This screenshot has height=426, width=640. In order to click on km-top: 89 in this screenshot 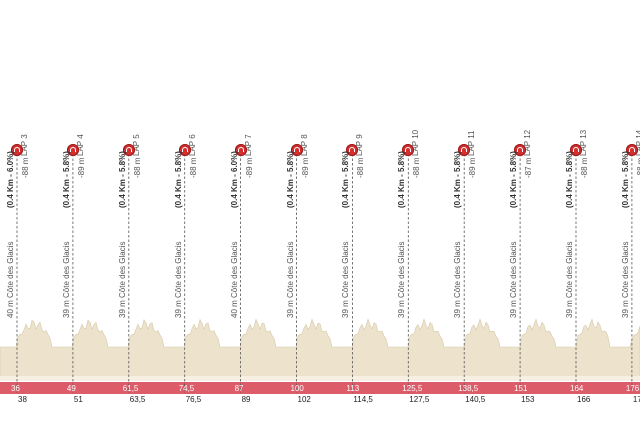, I will do `click(246, 399)`.